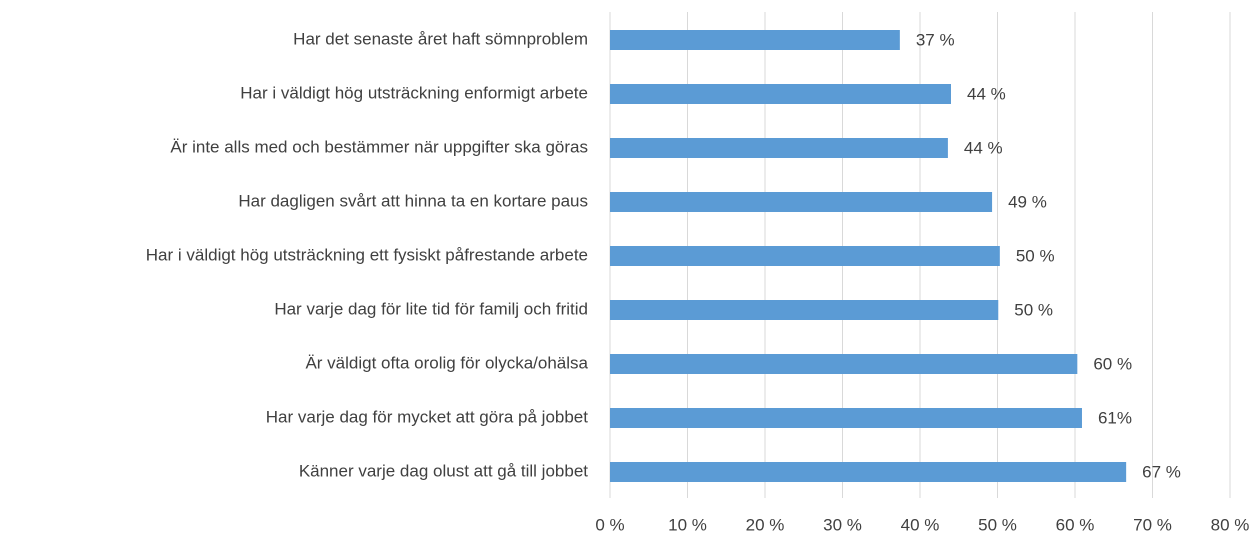 Image resolution: width=1255 pixels, height=538 pixels. Describe the element at coordinates (1112, 363) in the screenshot. I see `value-label: 60 %` at that location.